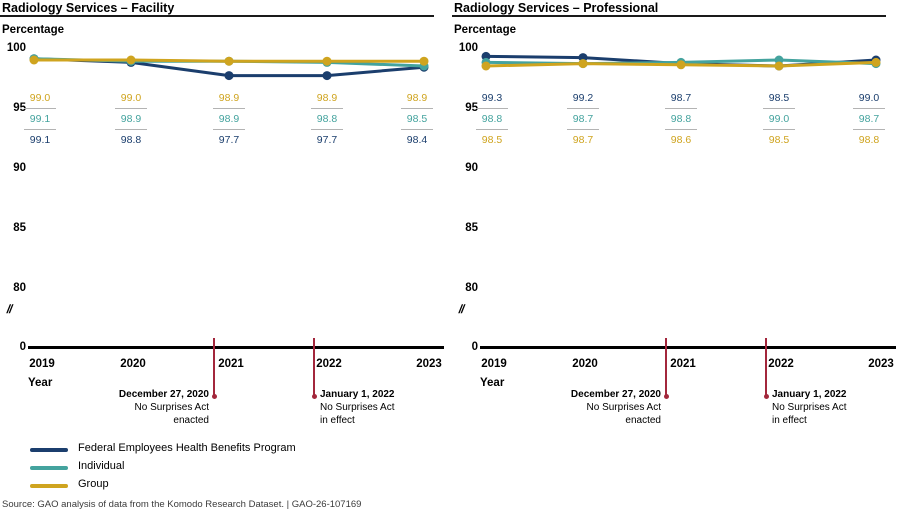  I want to click on data-label-individual: 99.1, so click(40, 121).